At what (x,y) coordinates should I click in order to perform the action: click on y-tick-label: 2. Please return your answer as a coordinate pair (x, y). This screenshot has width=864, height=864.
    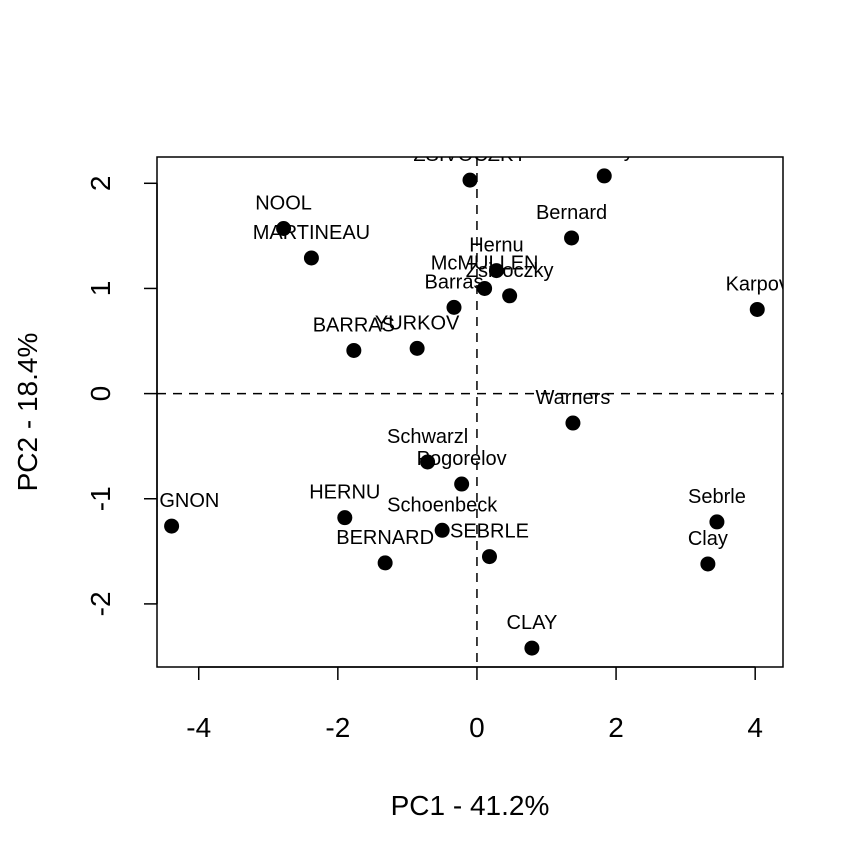
    Looking at the image, I should click on (100, 183).